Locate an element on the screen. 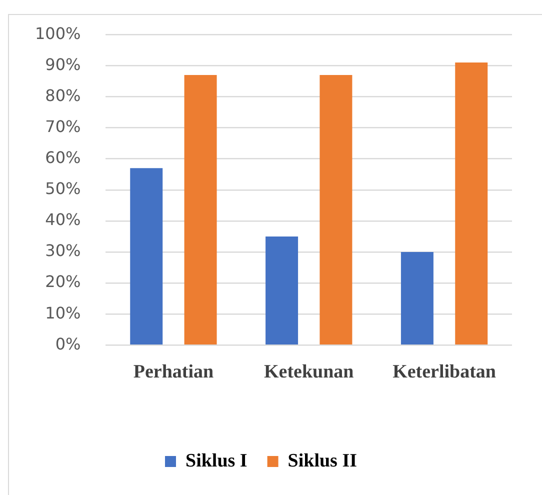  y-tick-label: 30% is located at coordinates (63, 250).